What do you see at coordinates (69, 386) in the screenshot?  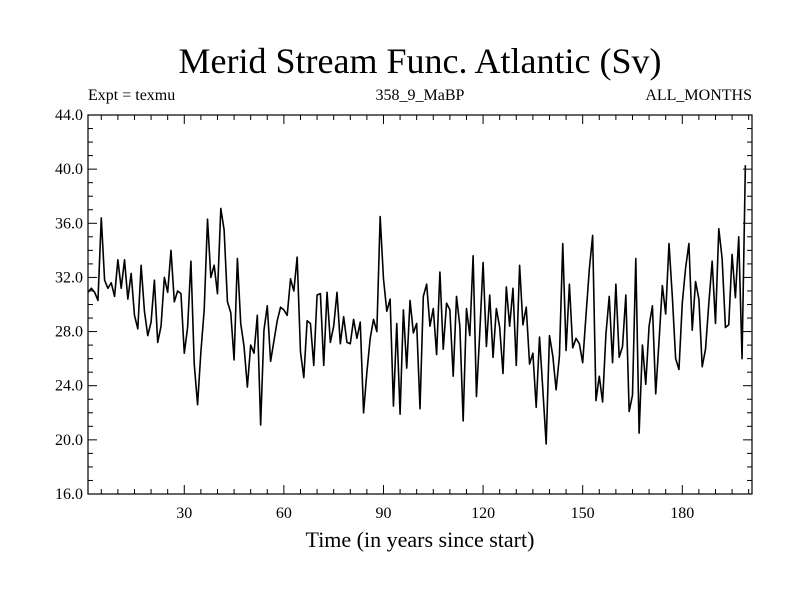 I see `y-tick-label: 24.0` at bounding box center [69, 386].